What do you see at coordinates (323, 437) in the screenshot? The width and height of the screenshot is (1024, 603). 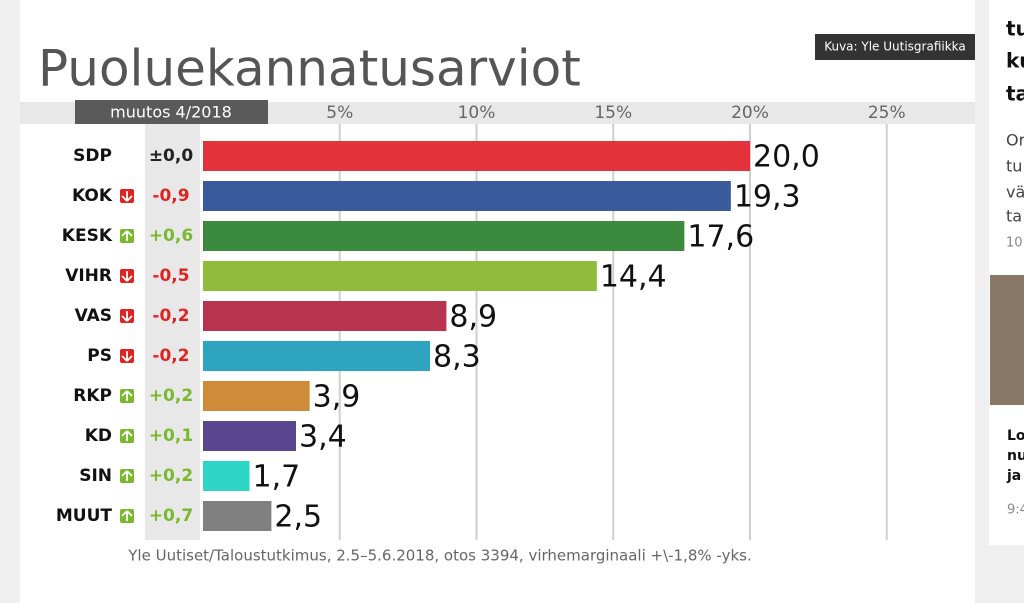 I see `value-label: 3,4` at bounding box center [323, 437].